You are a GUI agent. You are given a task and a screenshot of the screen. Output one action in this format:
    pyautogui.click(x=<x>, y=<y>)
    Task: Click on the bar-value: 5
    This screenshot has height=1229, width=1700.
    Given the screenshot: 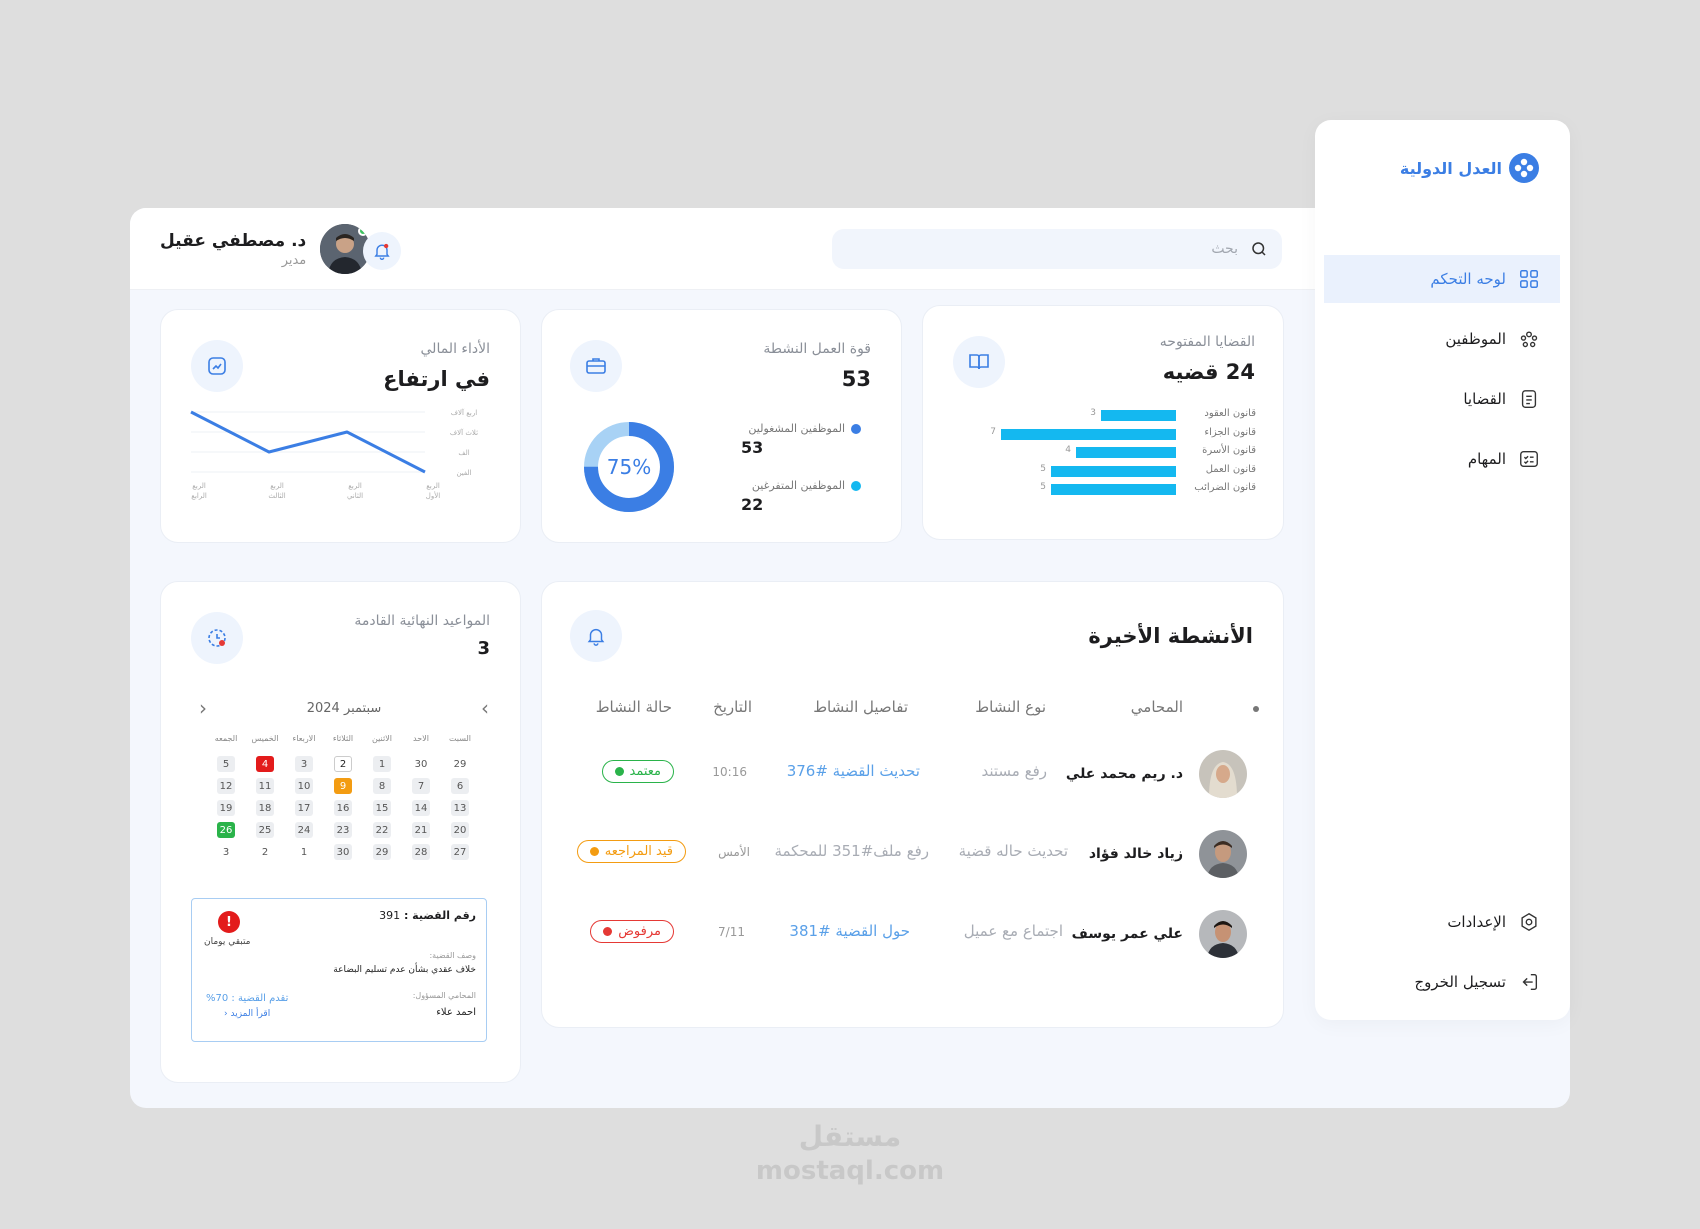 What is the action you would take?
    pyautogui.click(x=1043, y=468)
    